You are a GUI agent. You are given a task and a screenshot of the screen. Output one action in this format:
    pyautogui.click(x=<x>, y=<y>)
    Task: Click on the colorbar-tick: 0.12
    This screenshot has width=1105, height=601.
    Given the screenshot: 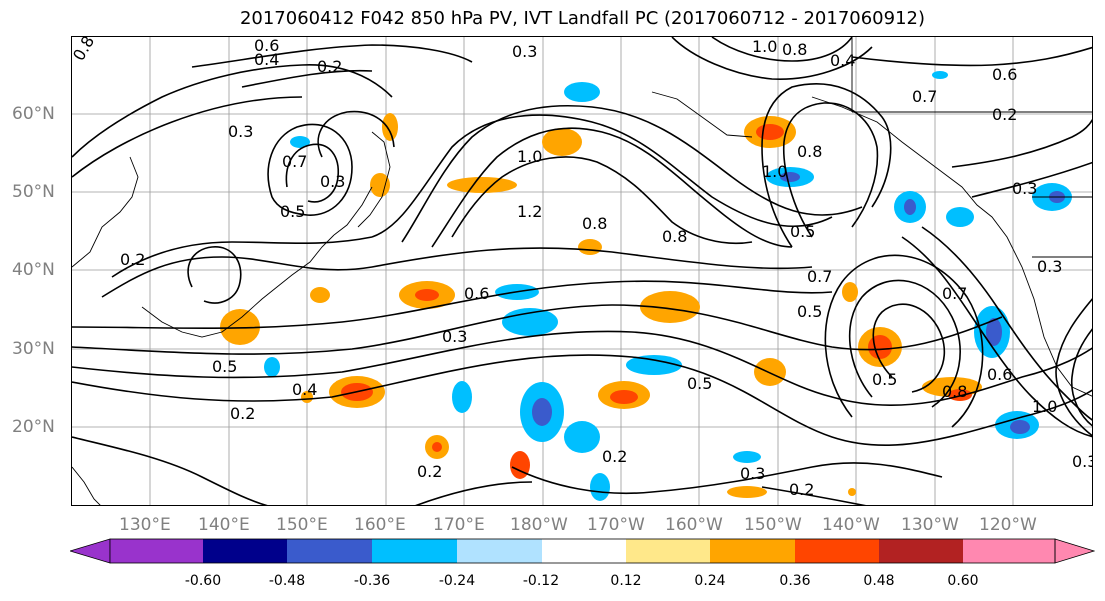 What is the action you would take?
    pyautogui.click(x=626, y=581)
    